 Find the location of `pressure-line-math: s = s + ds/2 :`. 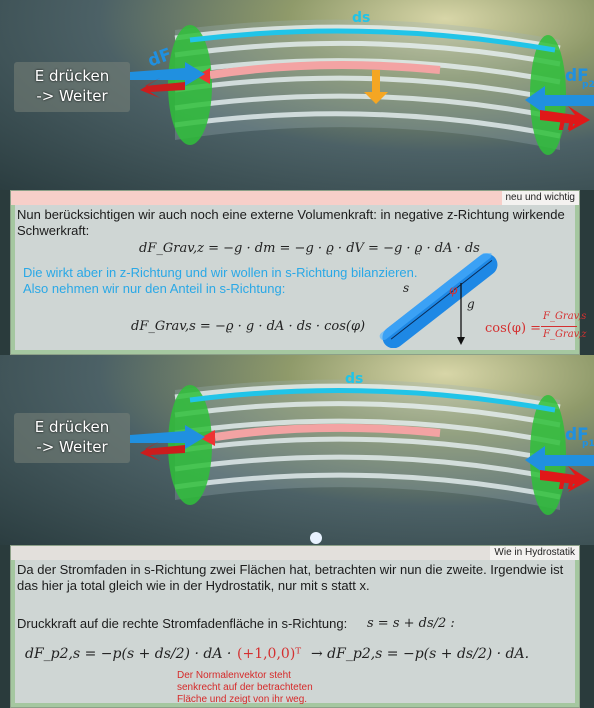

pressure-line-math: s = s + ds/2 : is located at coordinates (411, 623).